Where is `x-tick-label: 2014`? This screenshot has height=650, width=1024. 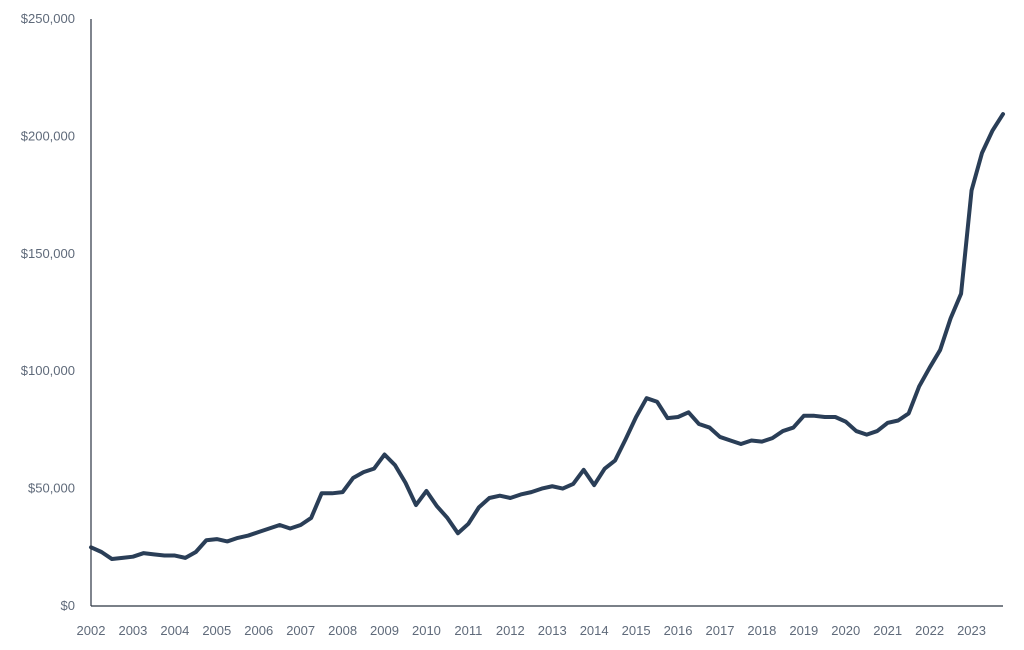
x-tick-label: 2014 is located at coordinates (594, 630).